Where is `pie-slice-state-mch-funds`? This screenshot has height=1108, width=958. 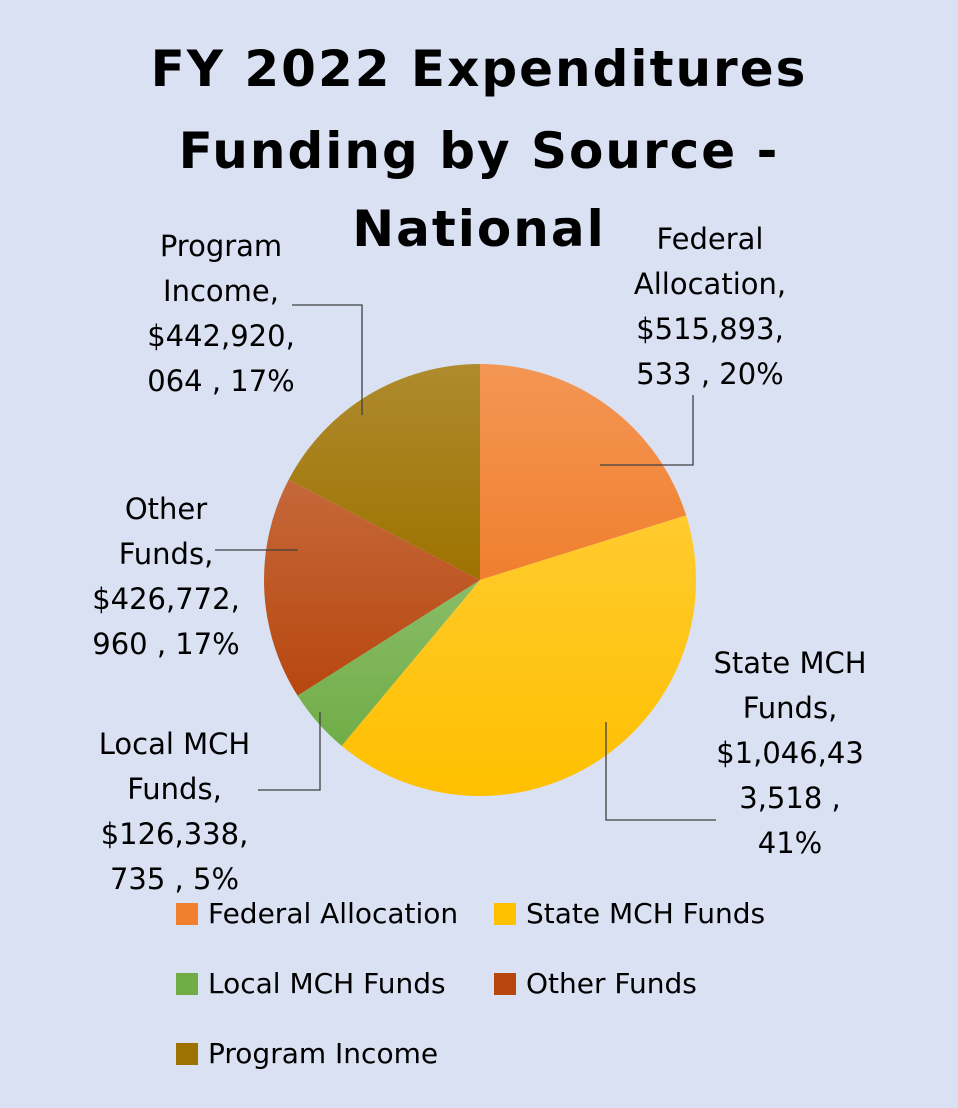 pie-slice-state-mch-funds is located at coordinates (518, 655).